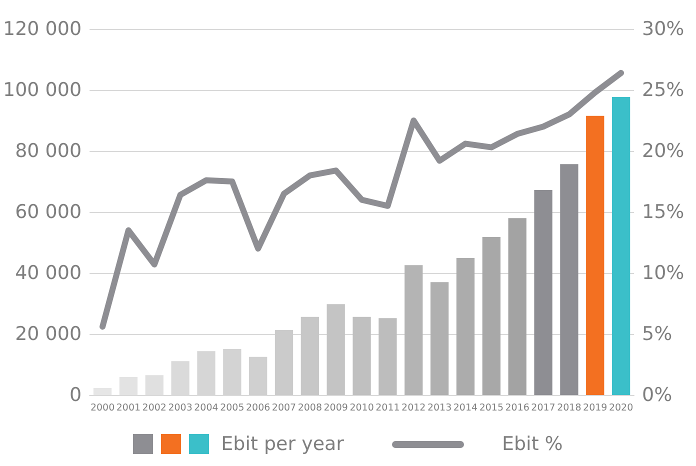 This screenshot has width=696, height=466. I want to click on y-tick-label: 80 000, so click(48, 151).